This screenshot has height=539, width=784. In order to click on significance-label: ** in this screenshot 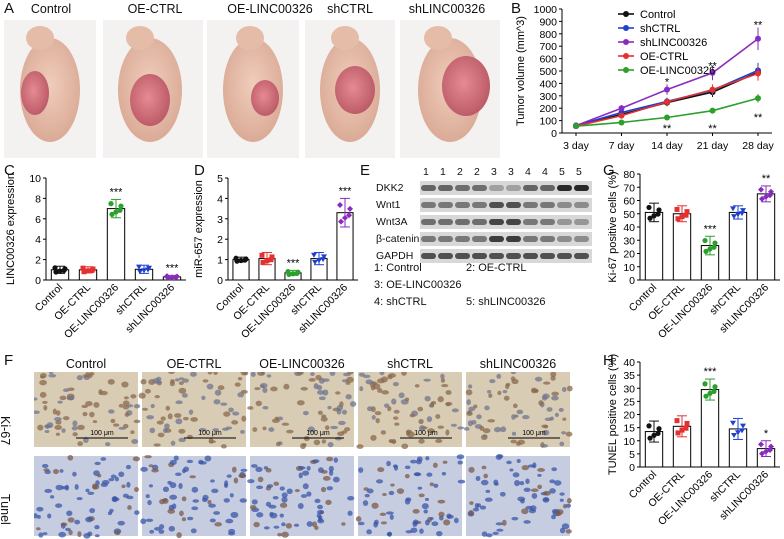, I will do `click(712, 129)`.